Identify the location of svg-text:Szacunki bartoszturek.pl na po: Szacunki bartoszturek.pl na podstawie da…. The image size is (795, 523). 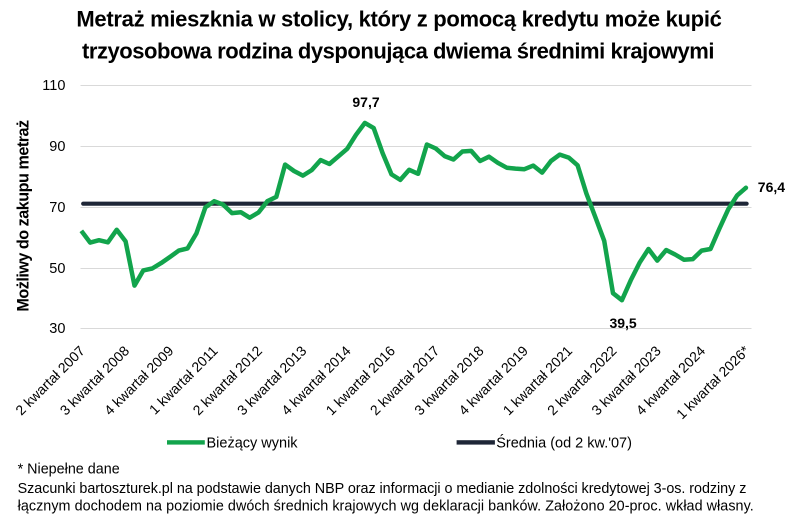
(382, 489).